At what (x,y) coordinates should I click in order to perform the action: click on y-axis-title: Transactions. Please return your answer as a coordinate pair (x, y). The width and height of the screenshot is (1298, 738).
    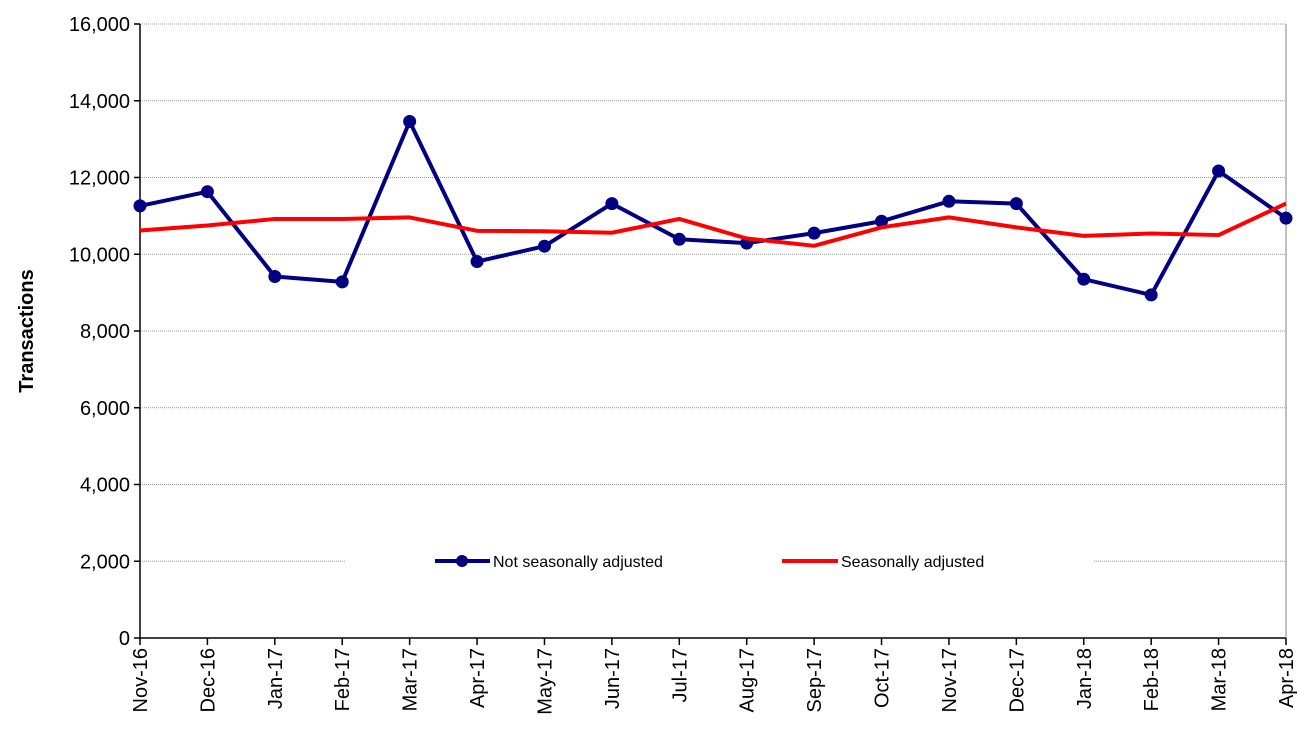
    Looking at the image, I should click on (27, 330).